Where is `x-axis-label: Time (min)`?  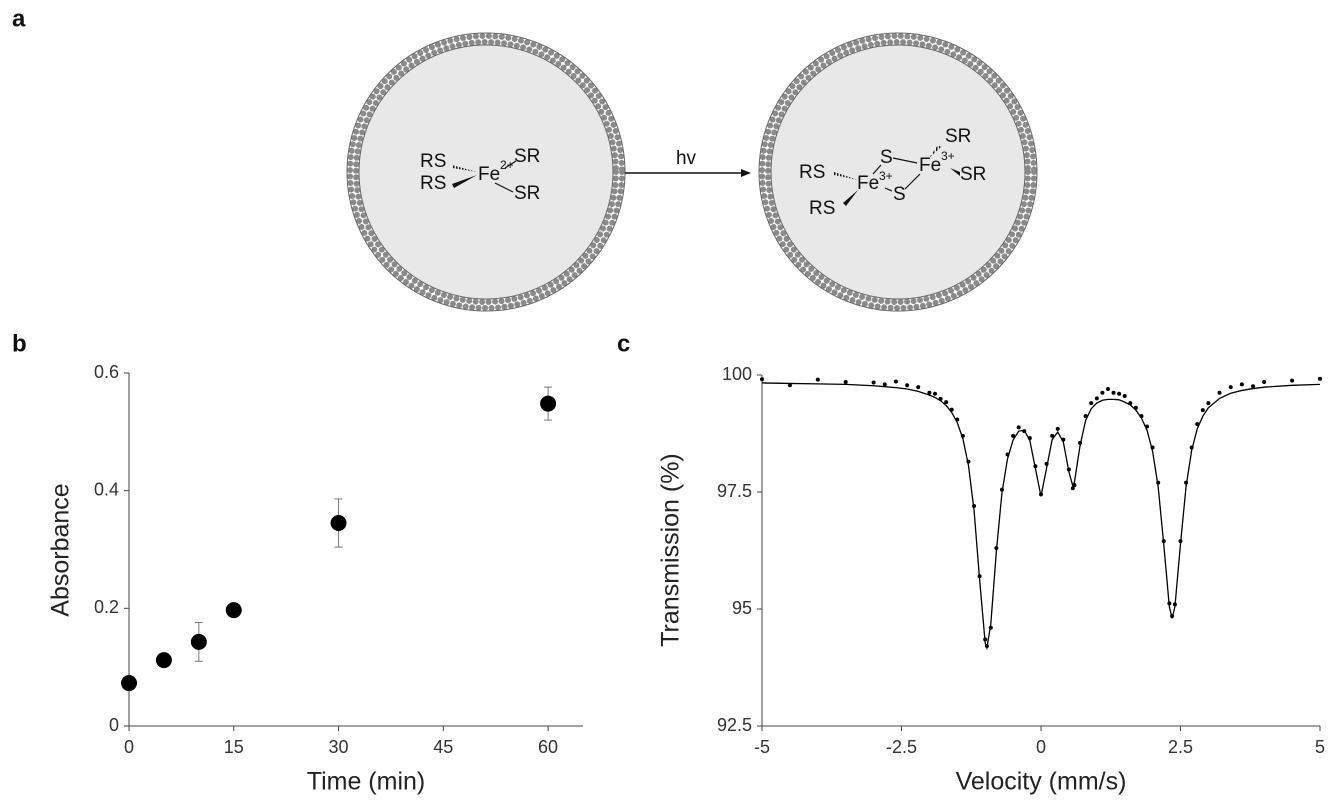 x-axis-label: Time (min) is located at coordinates (366, 782).